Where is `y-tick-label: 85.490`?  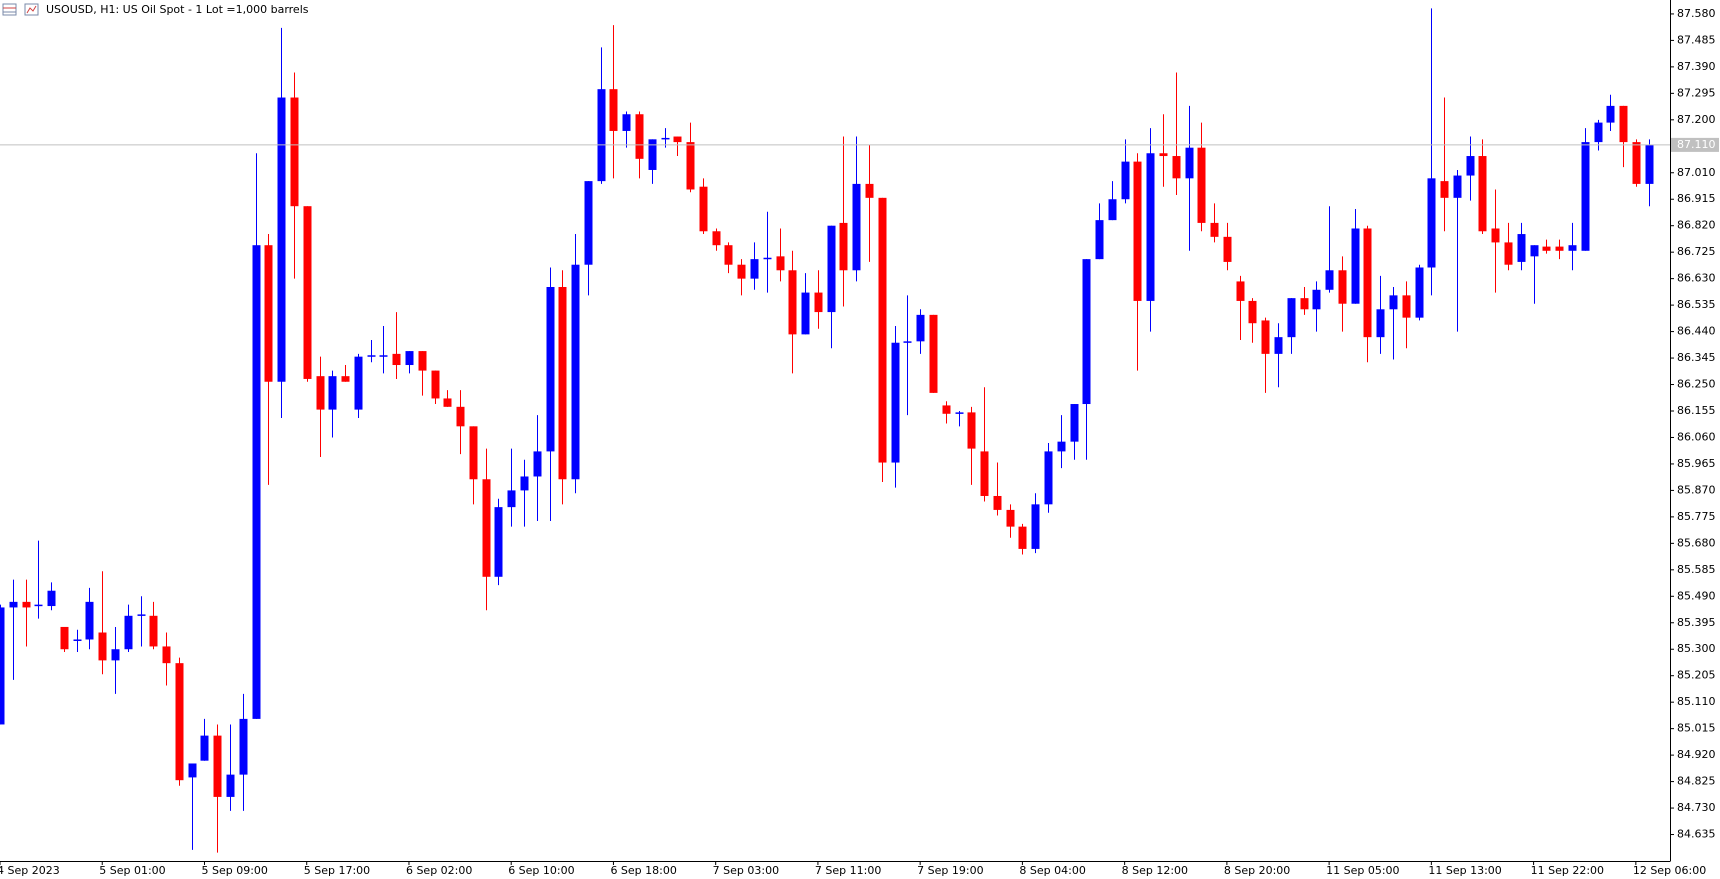
y-tick-label: 85.490 is located at coordinates (1696, 595).